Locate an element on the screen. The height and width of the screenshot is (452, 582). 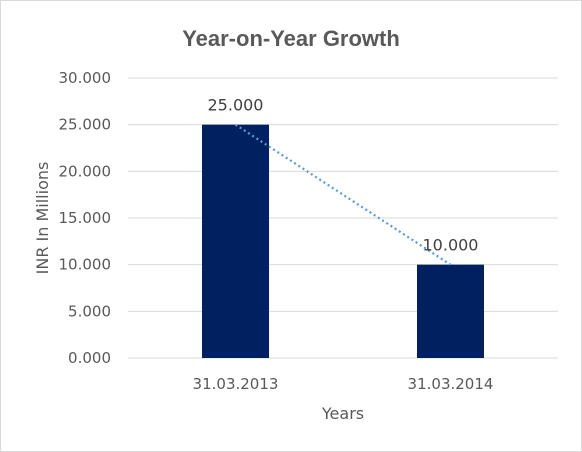
y-tick-label: 15.000 is located at coordinates (85, 218).